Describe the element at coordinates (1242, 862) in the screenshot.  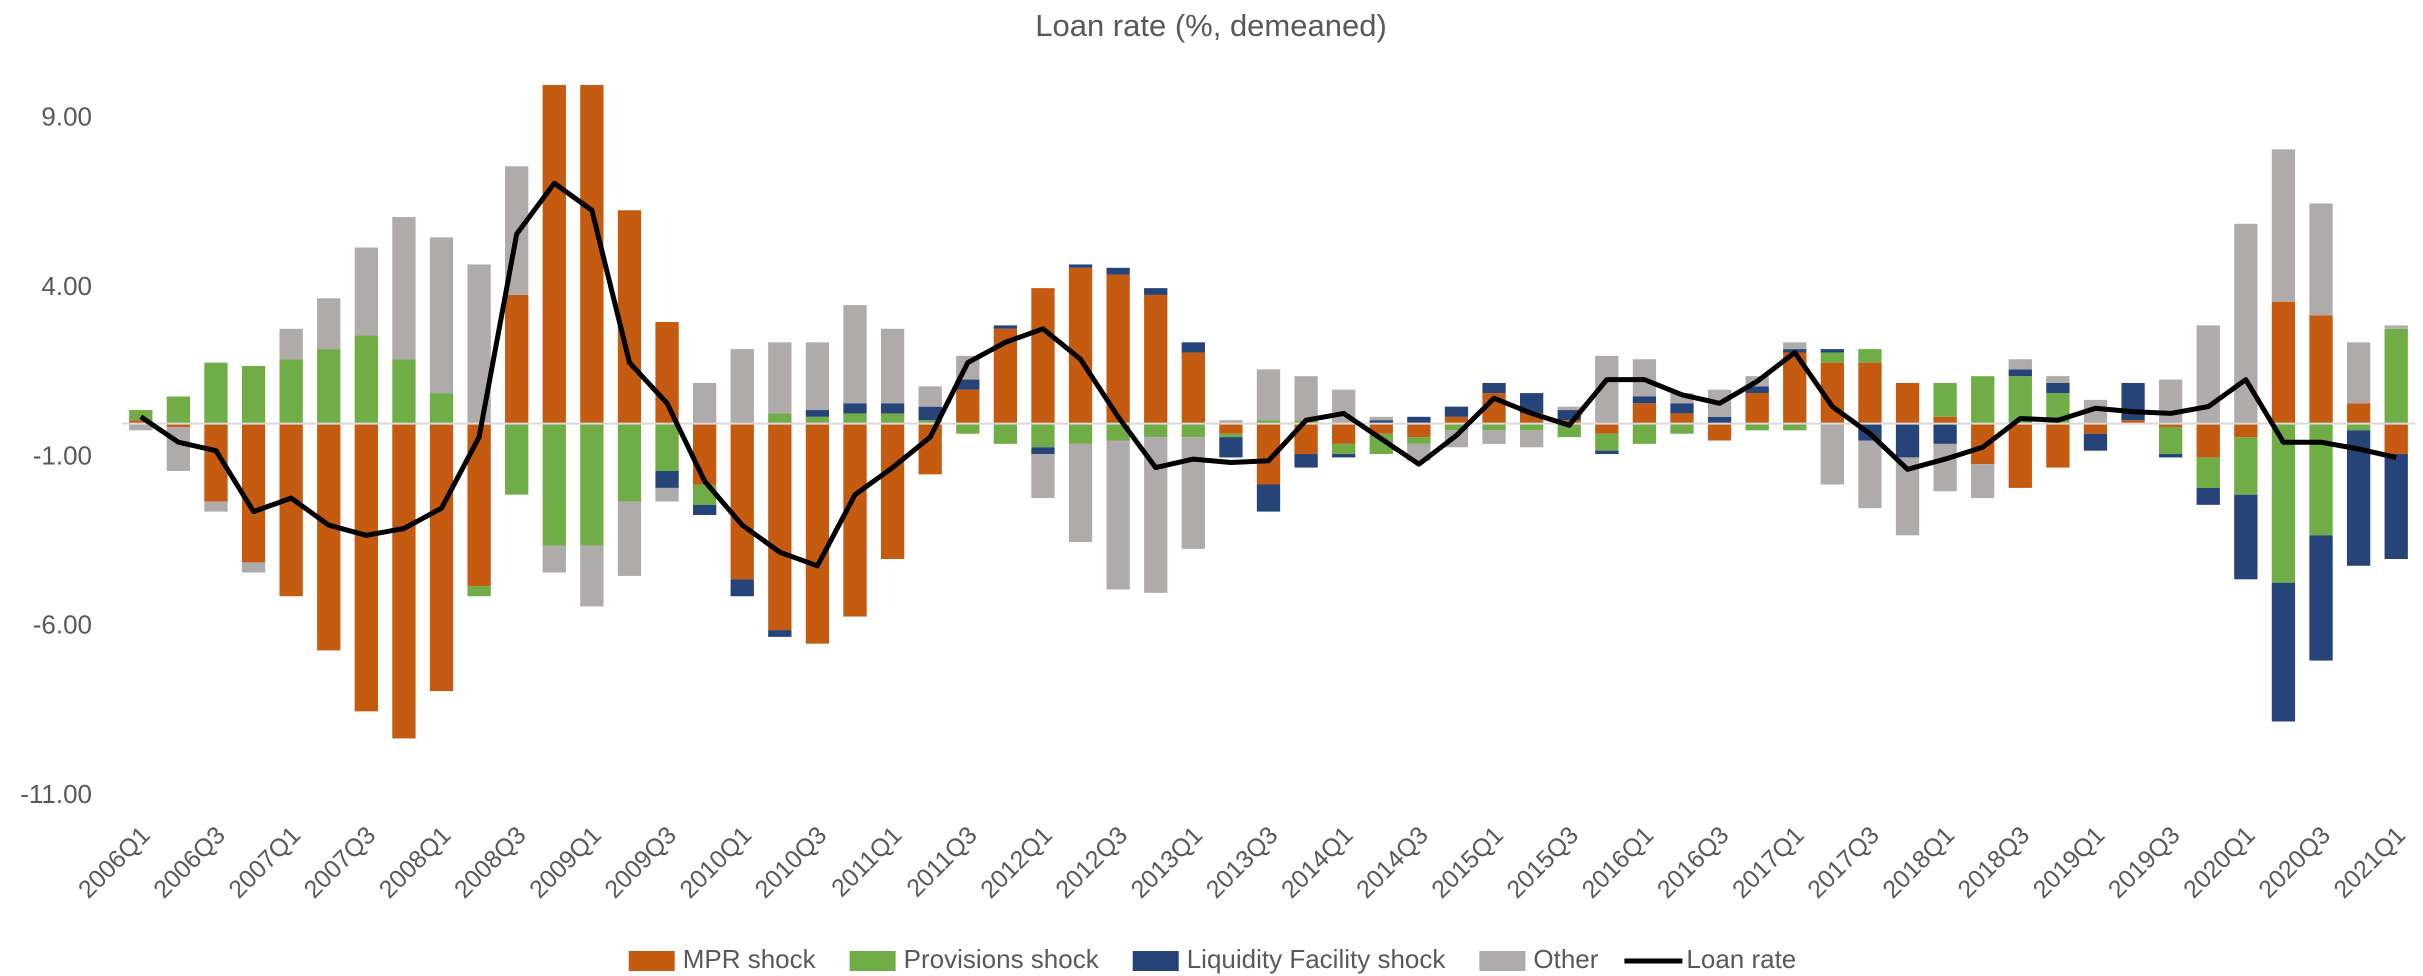
I see `x-tick-label: 2013Q3` at that location.